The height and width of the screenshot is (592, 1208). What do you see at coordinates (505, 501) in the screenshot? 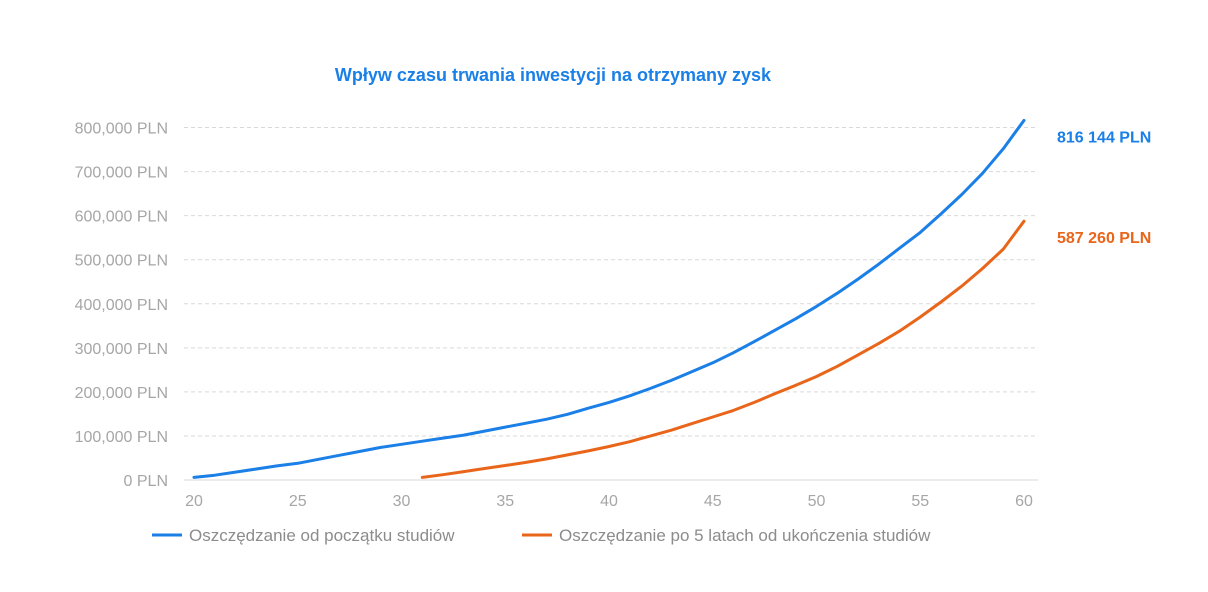
I see `x-tick-label: 35` at bounding box center [505, 501].